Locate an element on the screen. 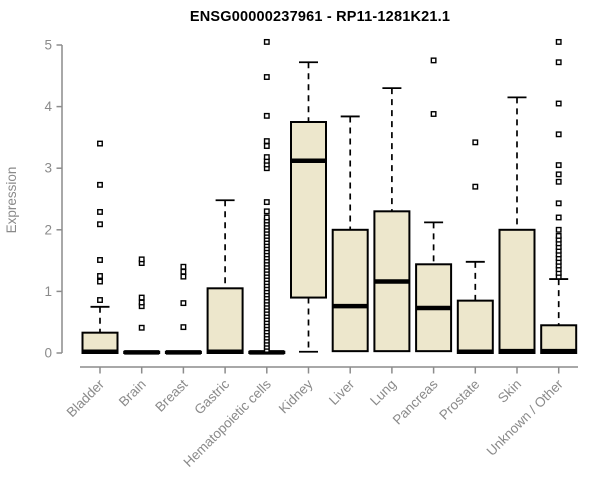  x-tick-label-gastric: Gastric is located at coordinates (211, 396).